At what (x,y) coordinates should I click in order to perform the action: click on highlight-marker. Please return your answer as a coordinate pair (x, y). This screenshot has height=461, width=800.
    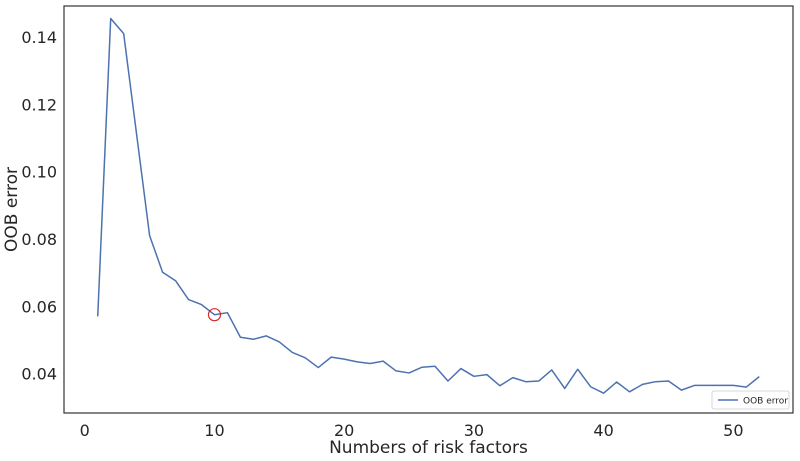
    Looking at the image, I should click on (214, 315).